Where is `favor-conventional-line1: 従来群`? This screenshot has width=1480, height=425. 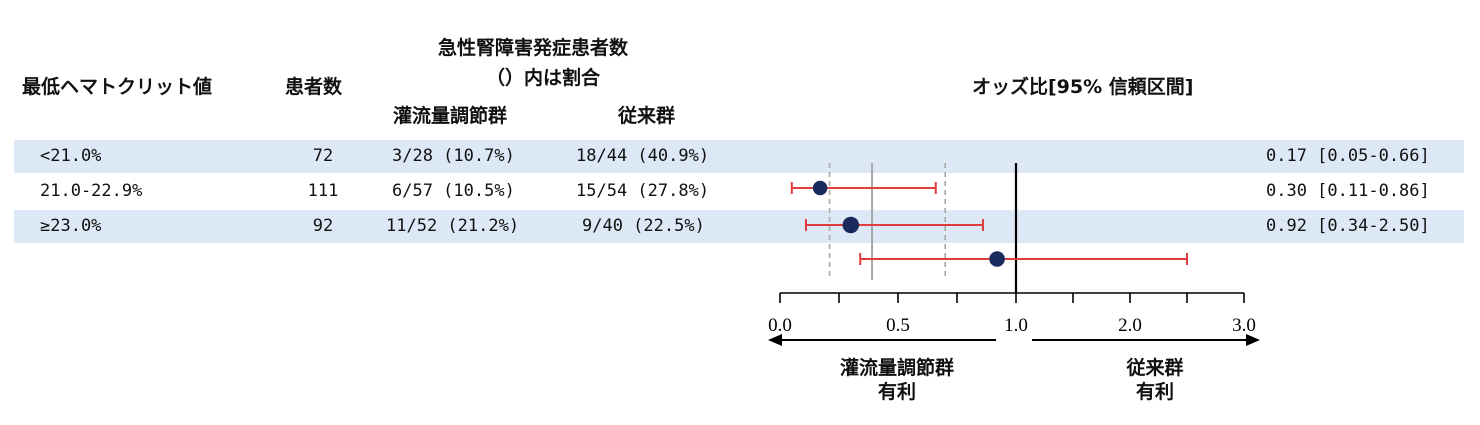
favor-conventional-line1: 従来群 is located at coordinates (1155, 368).